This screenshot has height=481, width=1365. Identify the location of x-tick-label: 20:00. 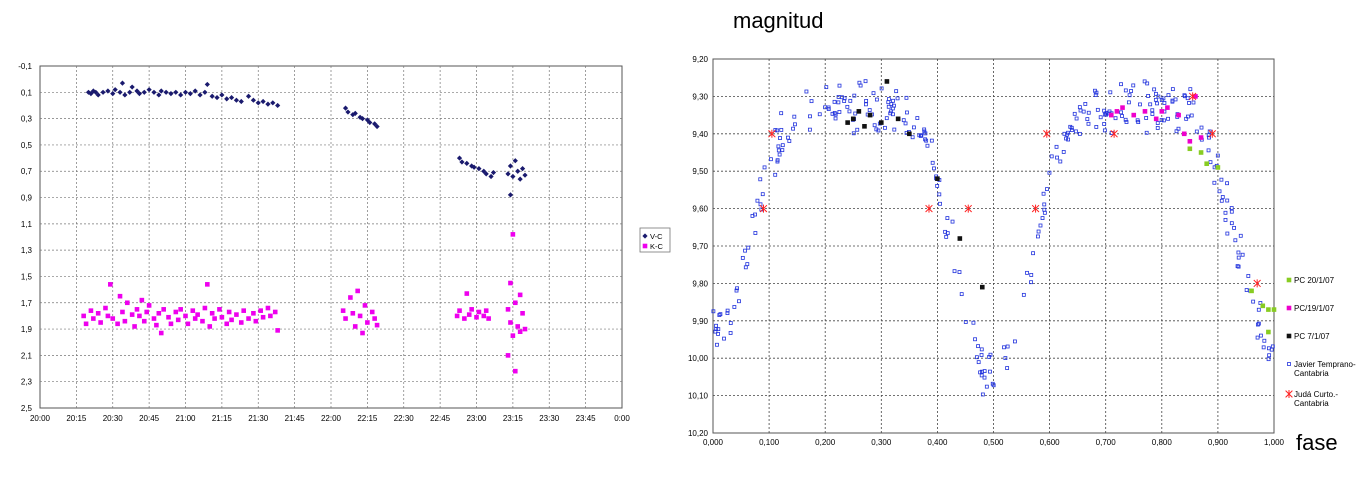
(40, 418).